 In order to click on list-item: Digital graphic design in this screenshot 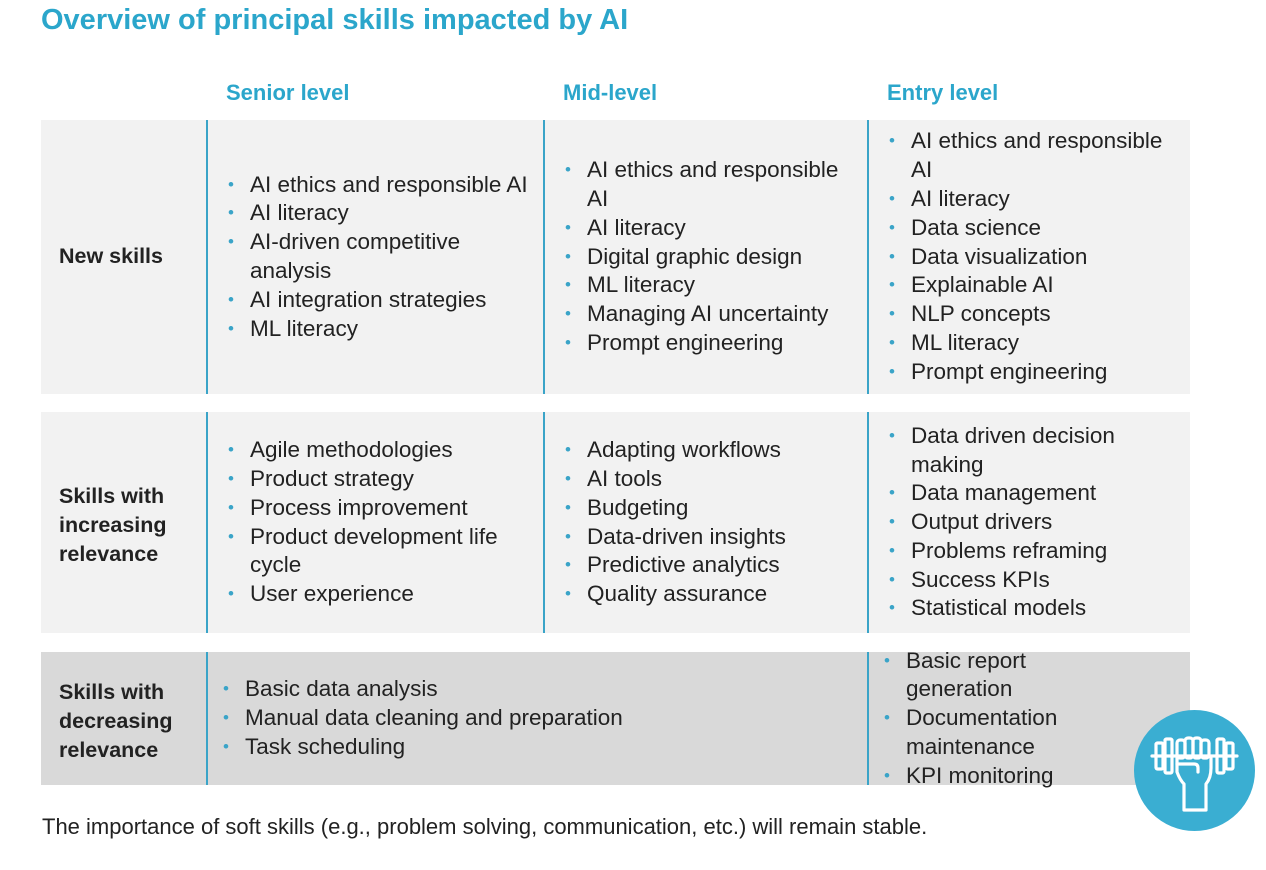, I will do `click(712, 257)`.